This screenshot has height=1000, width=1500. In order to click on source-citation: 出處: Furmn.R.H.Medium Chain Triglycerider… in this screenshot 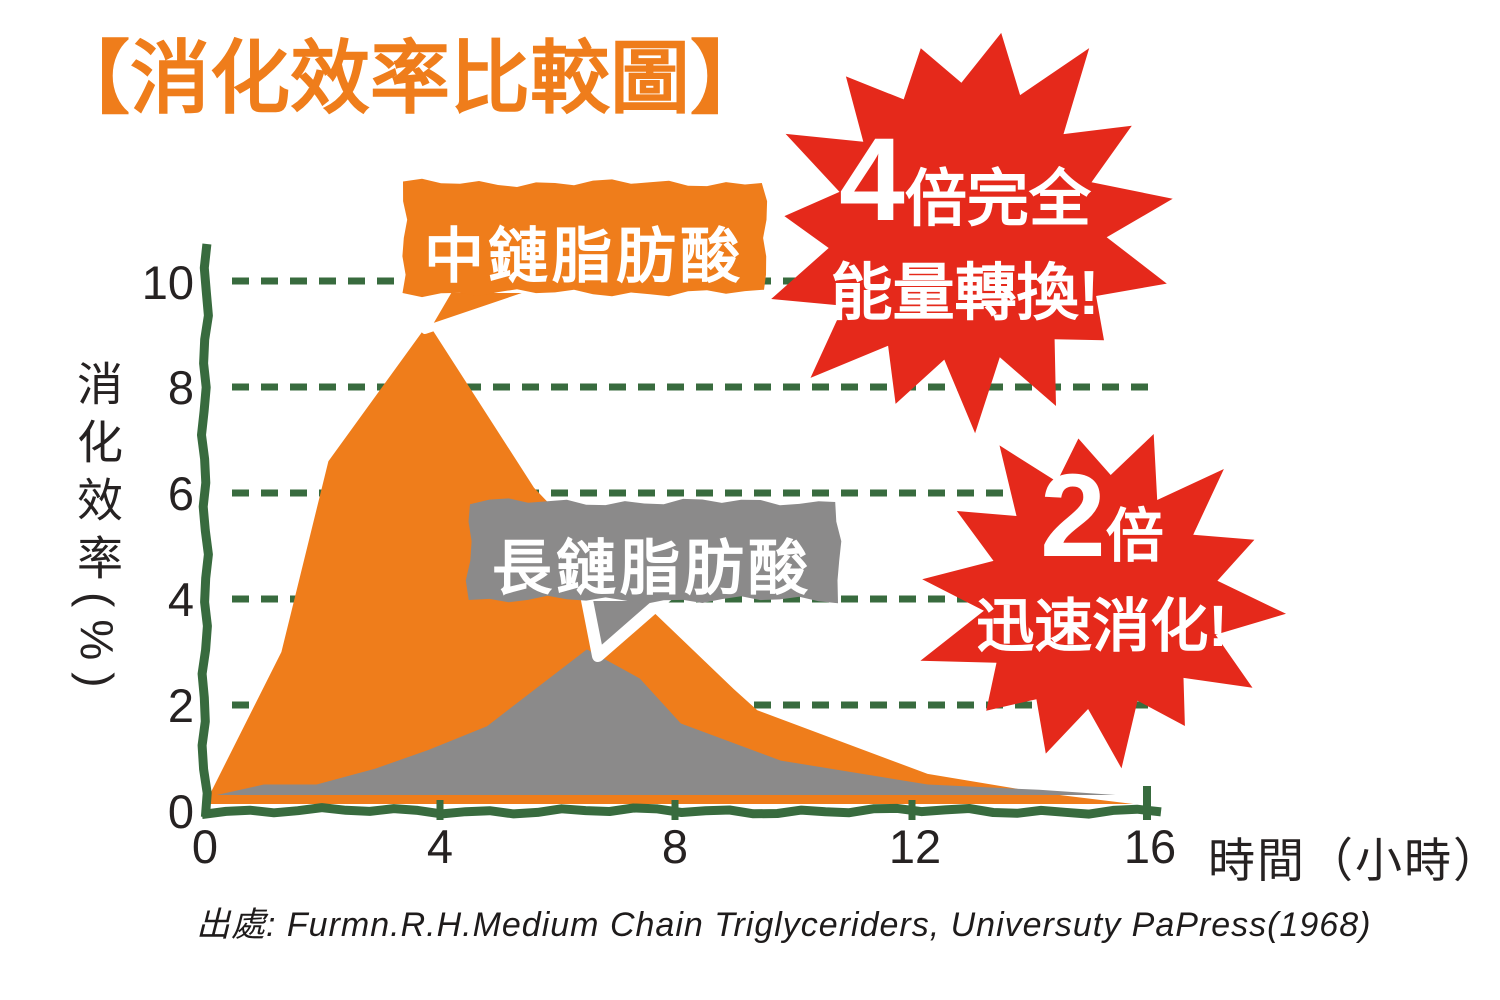, I will do `click(784, 925)`.